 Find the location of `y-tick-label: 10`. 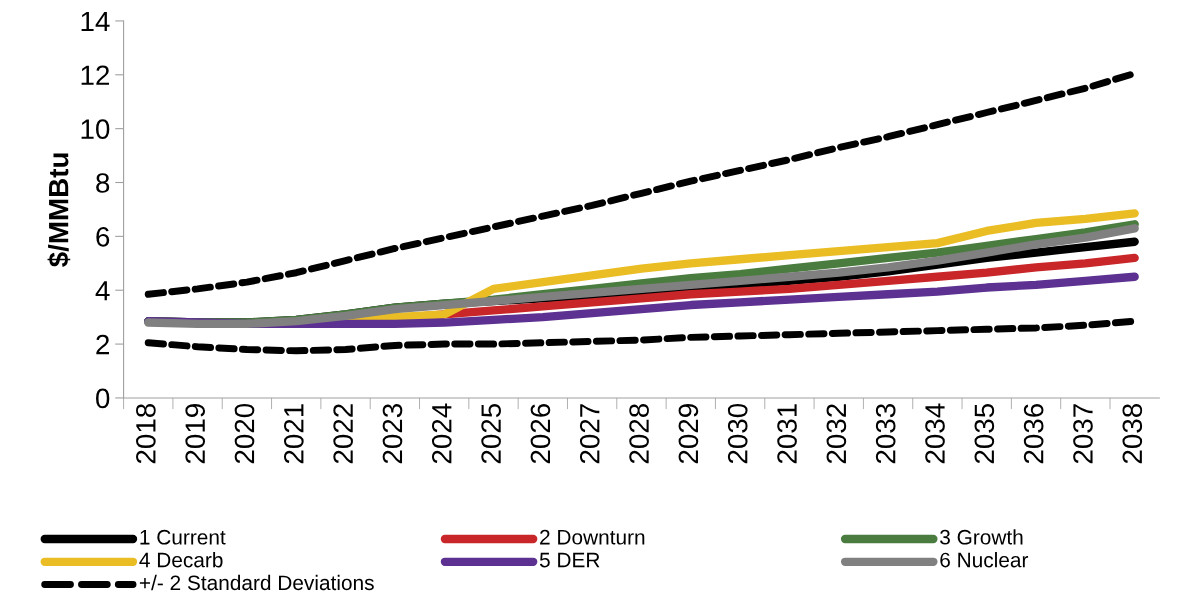

y-tick-label: 10 is located at coordinates (95, 129).